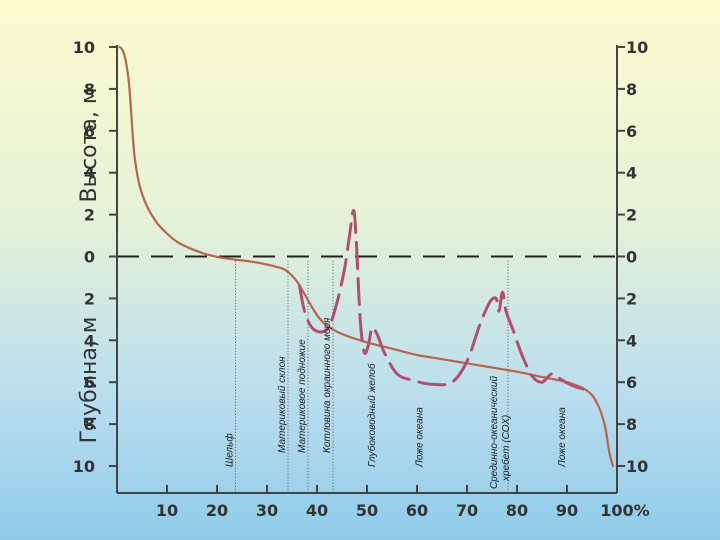 This screenshot has height=540, width=720. I want to click on x-tick-label: 90, so click(567, 510).